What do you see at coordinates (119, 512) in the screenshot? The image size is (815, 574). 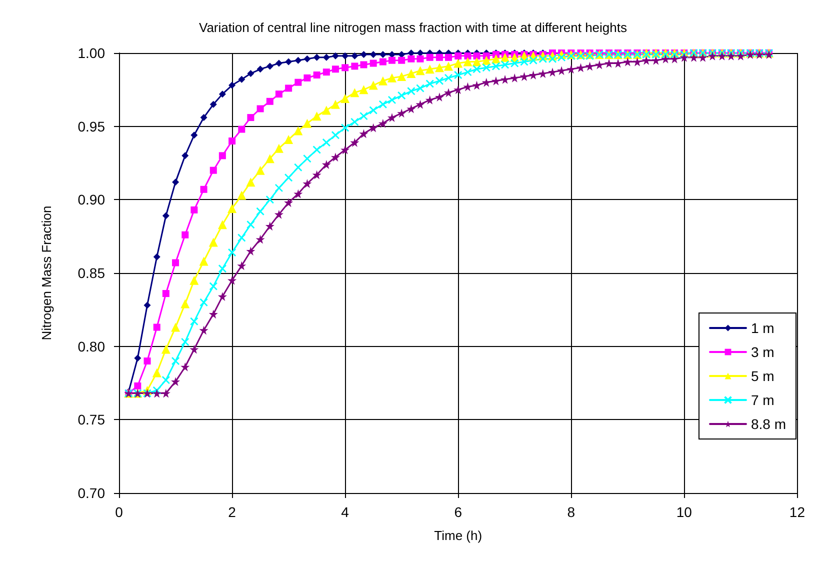 I see `x-tick-label: 0` at bounding box center [119, 512].